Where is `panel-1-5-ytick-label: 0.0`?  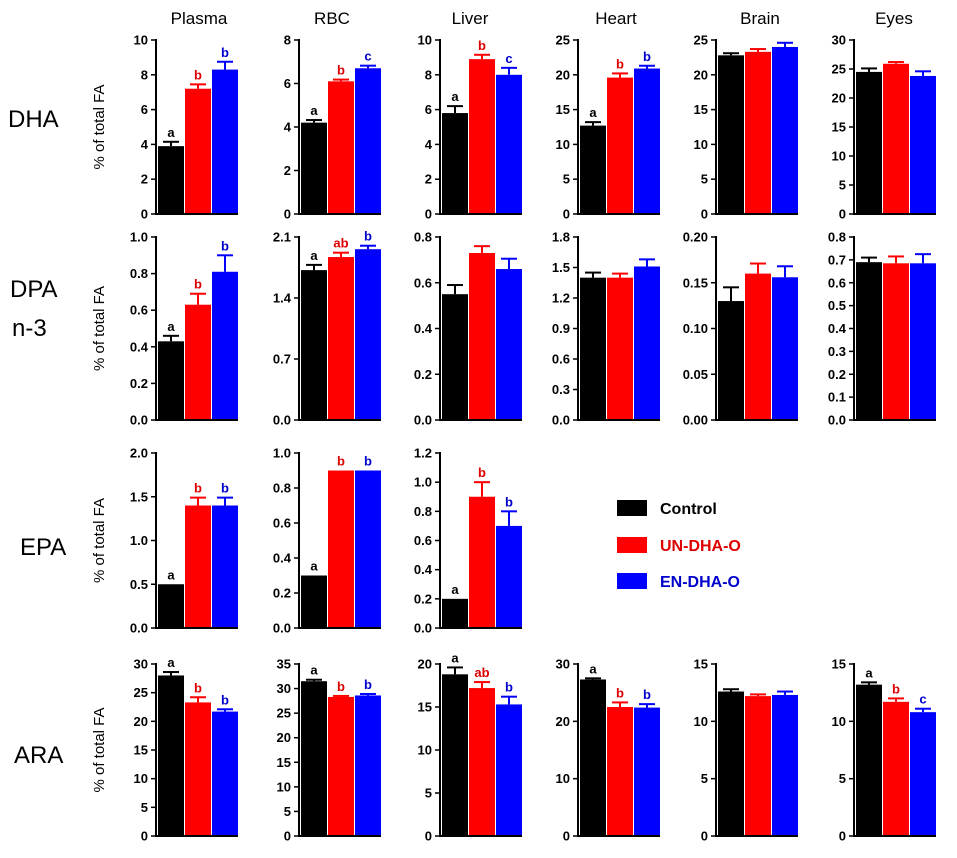
panel-1-5-ytick-label: 0.0 is located at coordinates (837, 420).